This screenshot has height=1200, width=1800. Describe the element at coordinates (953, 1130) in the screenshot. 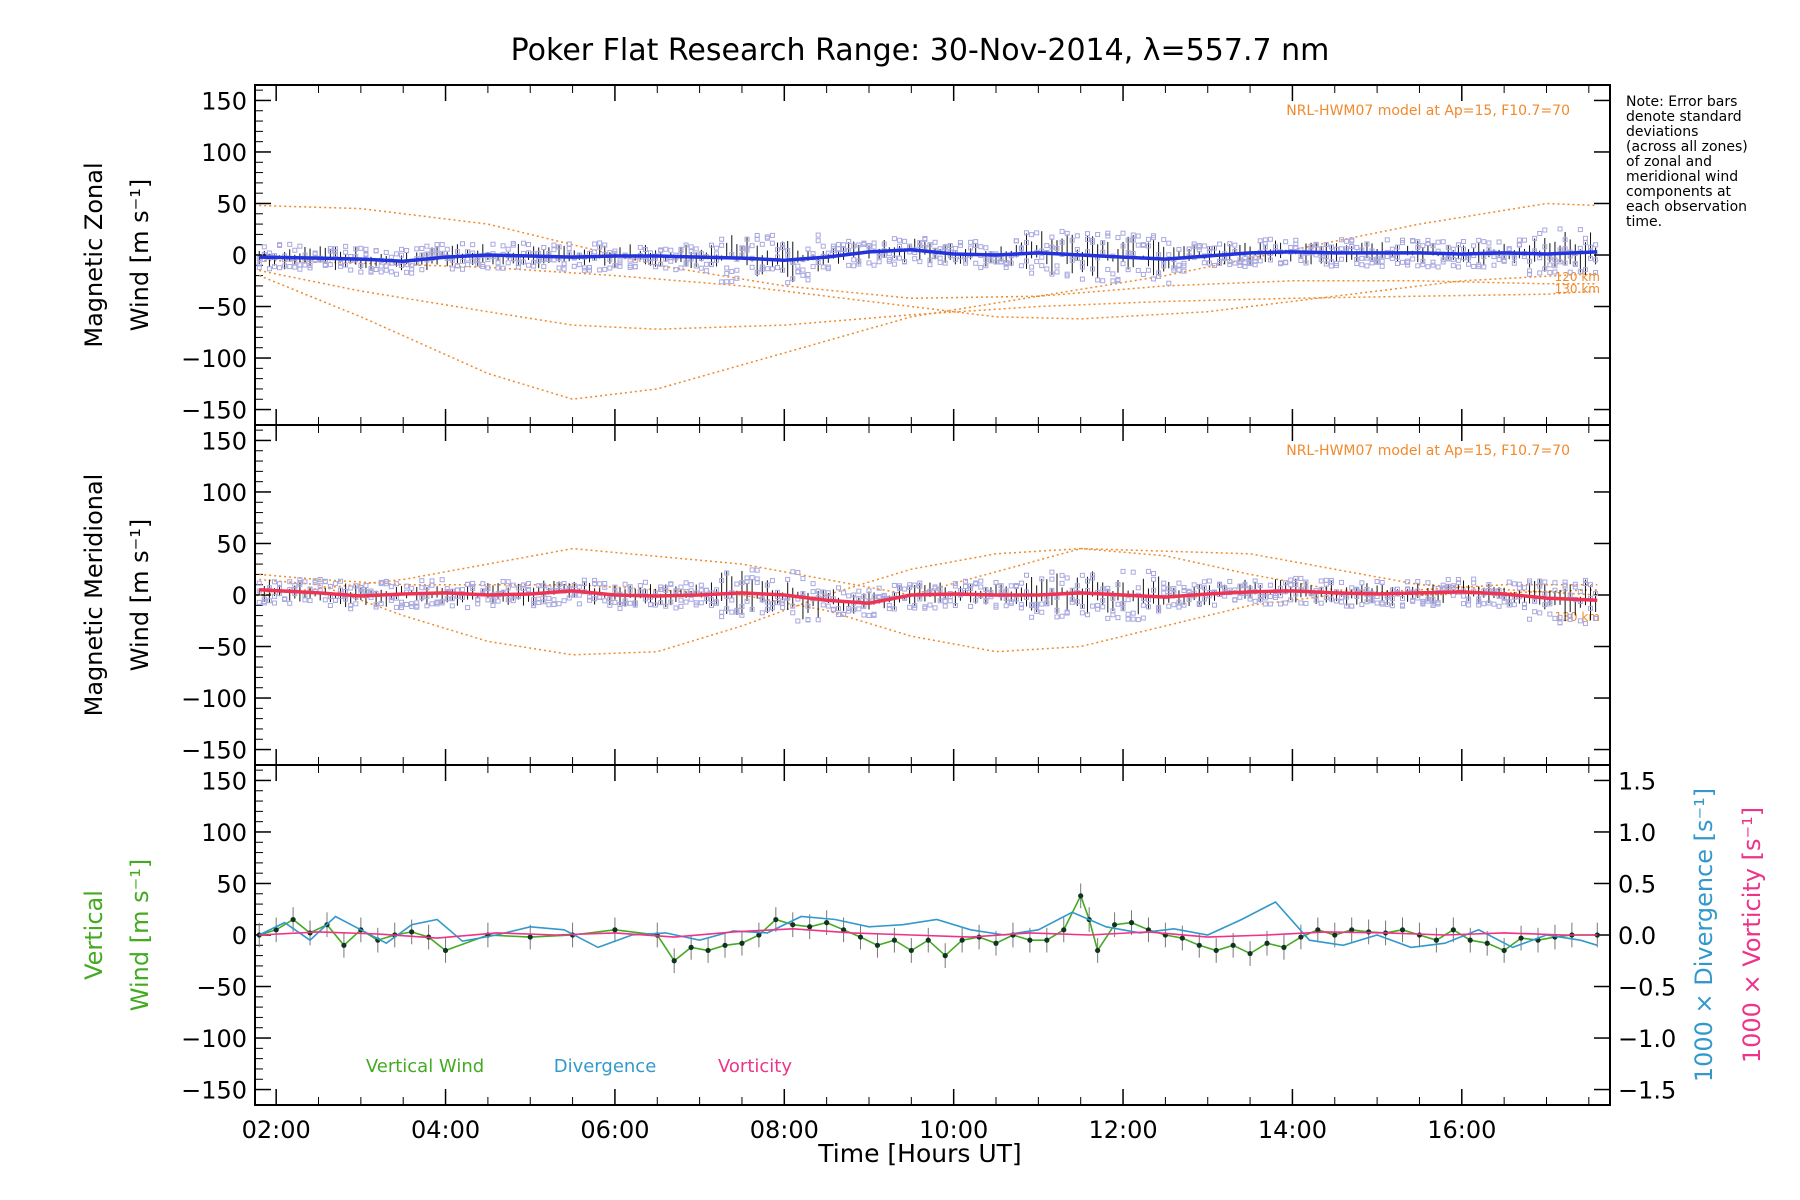

I see `x-tick-label: 10:00` at that location.